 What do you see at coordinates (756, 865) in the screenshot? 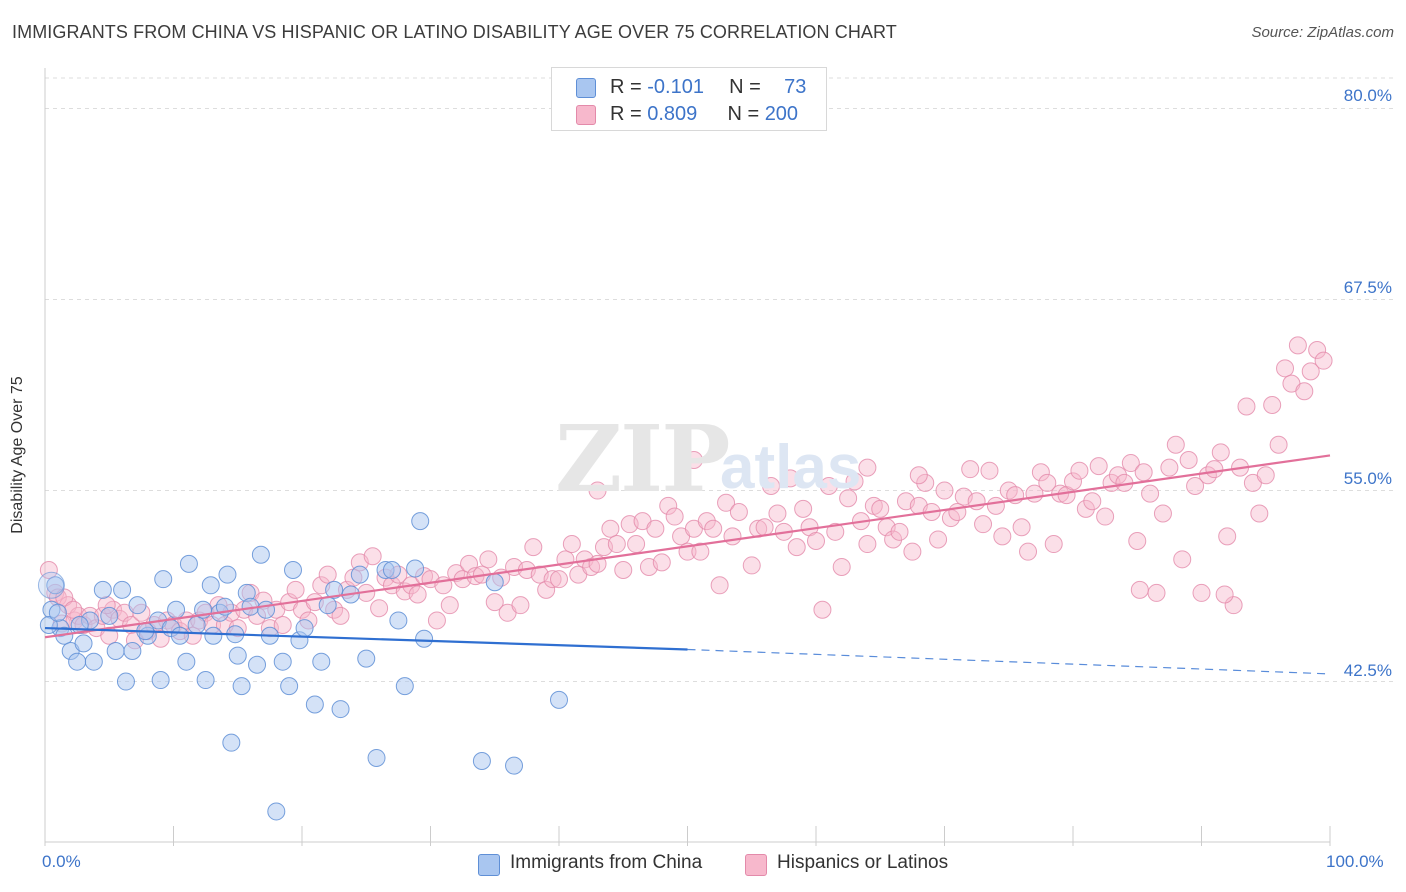
I see `legend-swatch-pink` at bounding box center [756, 865].